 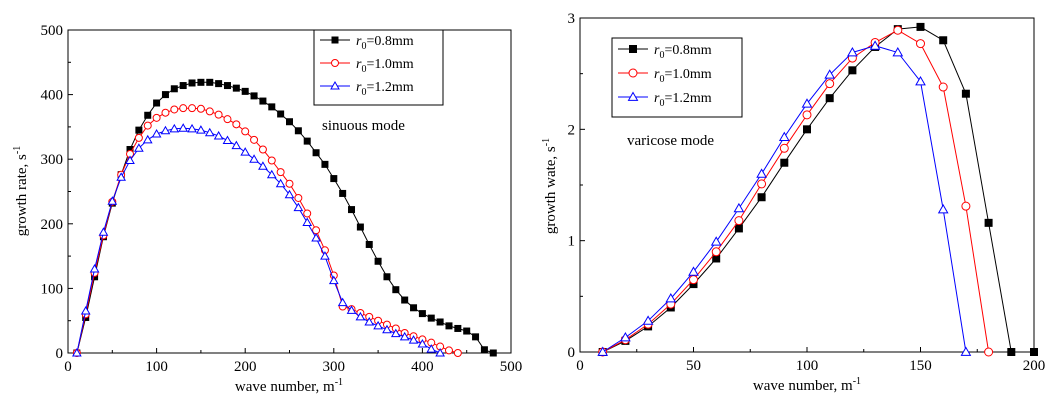 What do you see at coordinates (385, 43) in the screenshot?
I see `legend-label: r0=0.8mm` at bounding box center [385, 43].